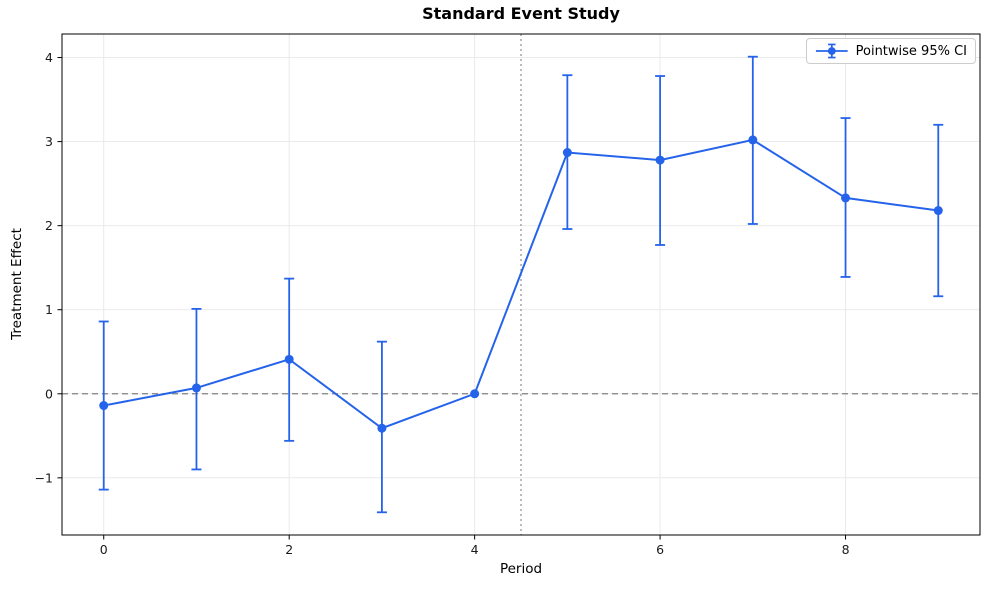 Image resolution: width=989 pixels, height=590 pixels. What do you see at coordinates (44, 477) in the screenshot?
I see `svg-text: −1` at bounding box center [44, 477].